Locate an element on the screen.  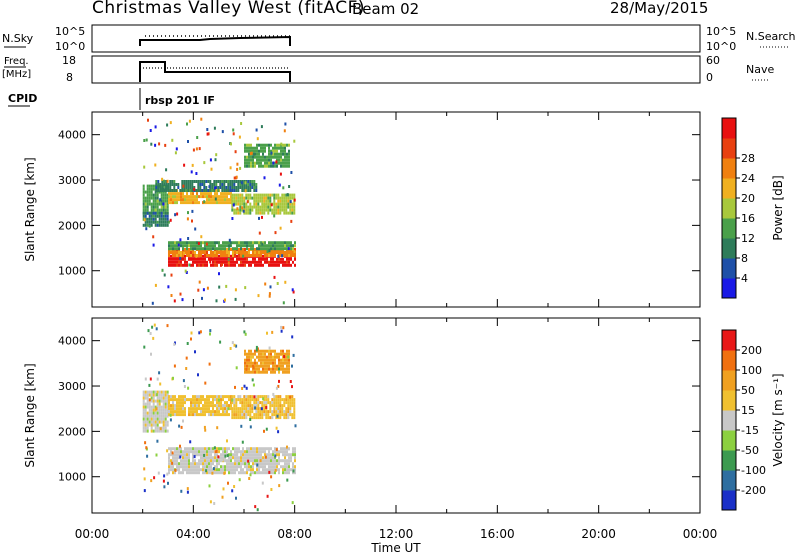
velocity-colorbar-swatch is located at coordinates (729, 500).